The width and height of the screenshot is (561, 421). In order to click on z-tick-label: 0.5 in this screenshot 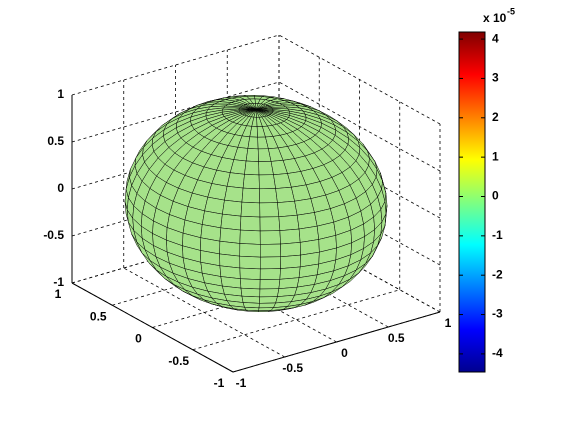, I will do `click(55, 141)`.